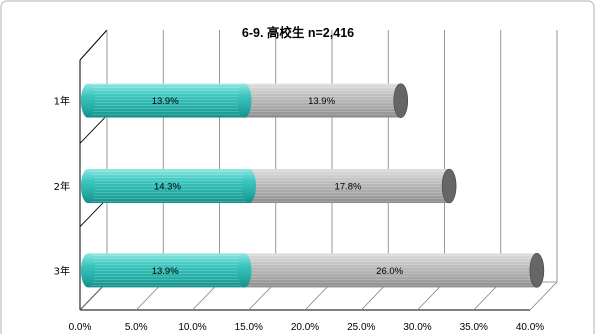 Image resolution: width=596 pixels, height=334 pixels. I want to click on x-tick-label: 25.0%, so click(361, 327).